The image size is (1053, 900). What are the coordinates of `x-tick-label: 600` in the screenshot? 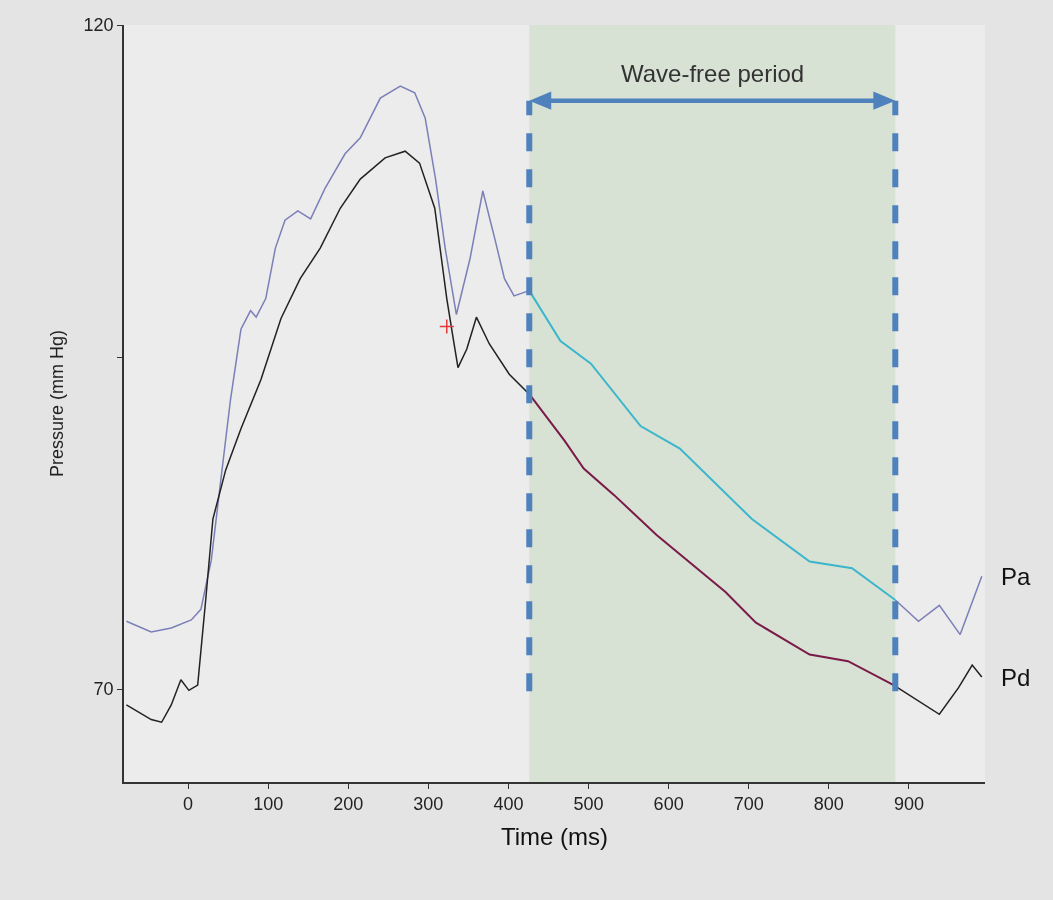 It's located at (668, 804).